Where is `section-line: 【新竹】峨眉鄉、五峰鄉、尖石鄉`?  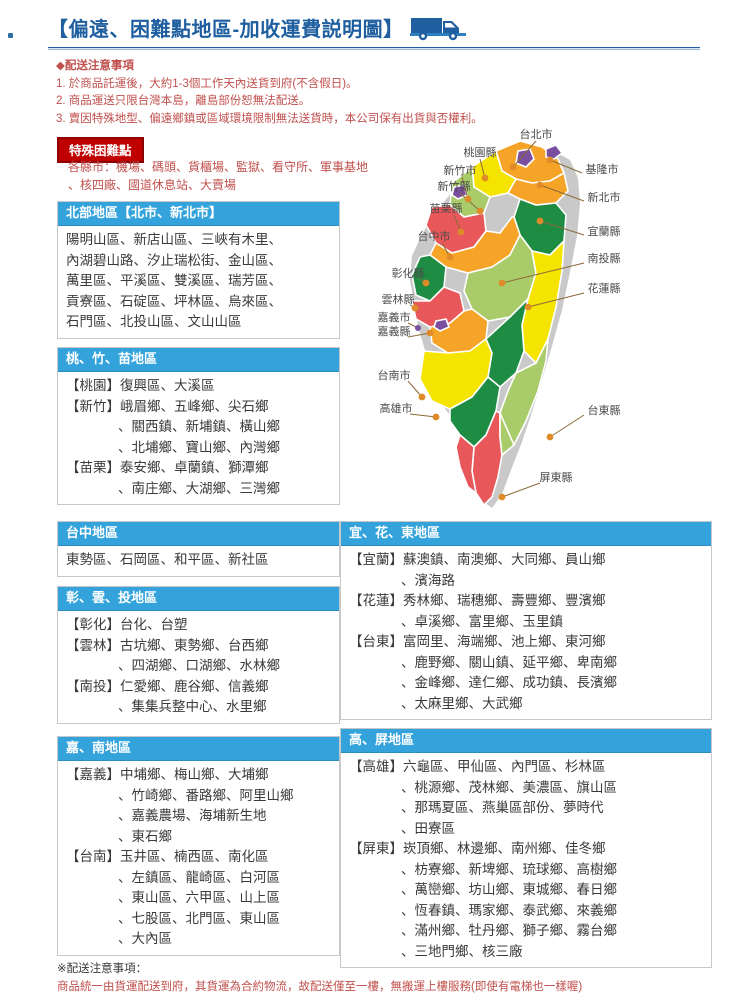
section-line: 【新竹】峨眉鄉、五峰鄉、尖石鄉 is located at coordinates (199, 407).